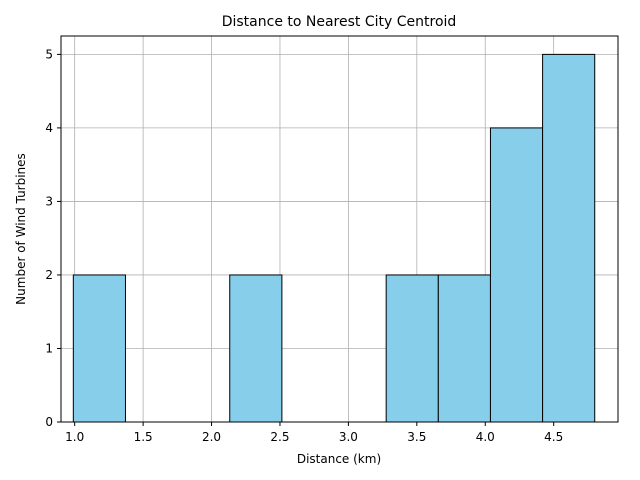 The width and height of the screenshot is (640, 480). Describe the element at coordinates (553, 437) in the screenshot. I see `x-tick-label: 4.5` at that location.